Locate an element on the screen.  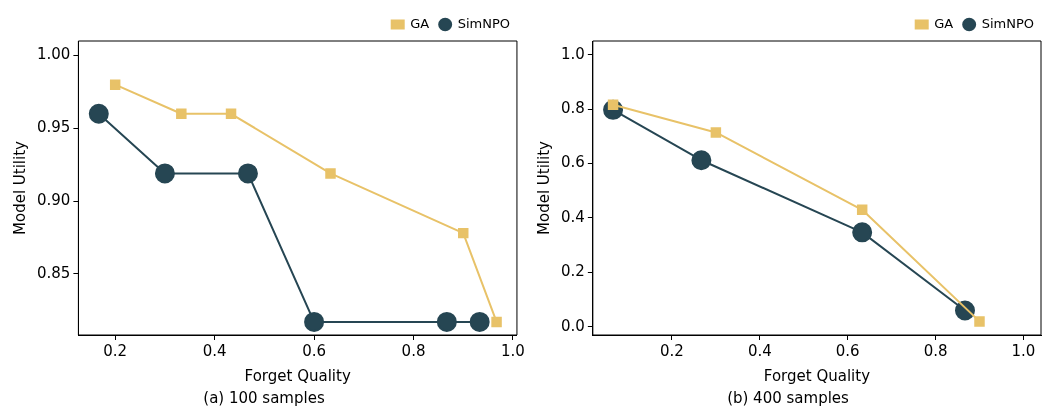
text: (a) 100 samples is located at coordinates (264, 397).